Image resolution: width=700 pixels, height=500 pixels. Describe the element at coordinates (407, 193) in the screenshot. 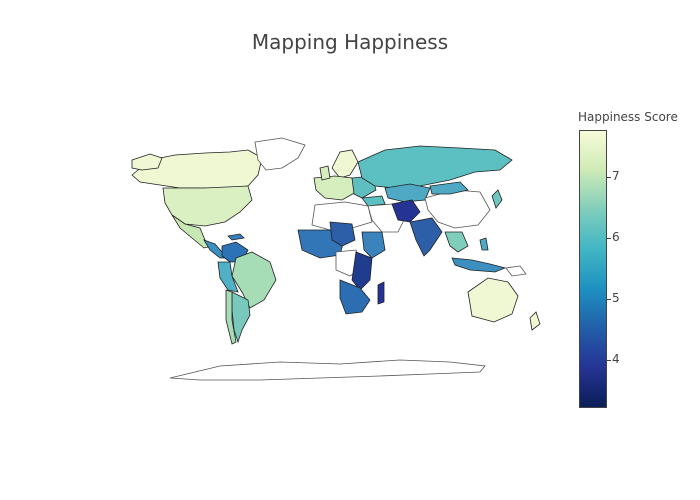

I see `region-kazakhstan` at that location.